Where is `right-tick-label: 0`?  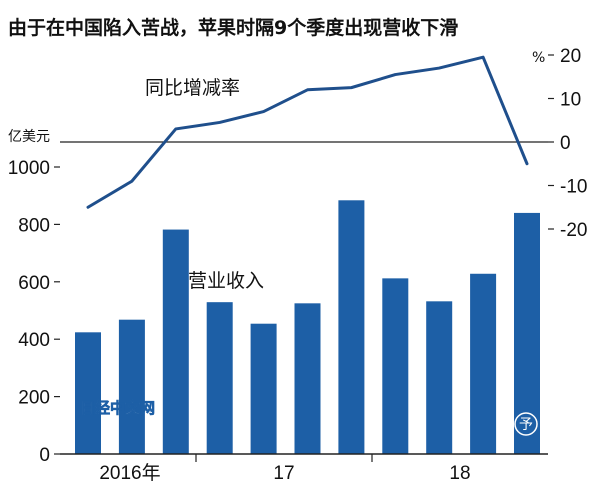
right-tick-label: 0 is located at coordinates (565, 143).